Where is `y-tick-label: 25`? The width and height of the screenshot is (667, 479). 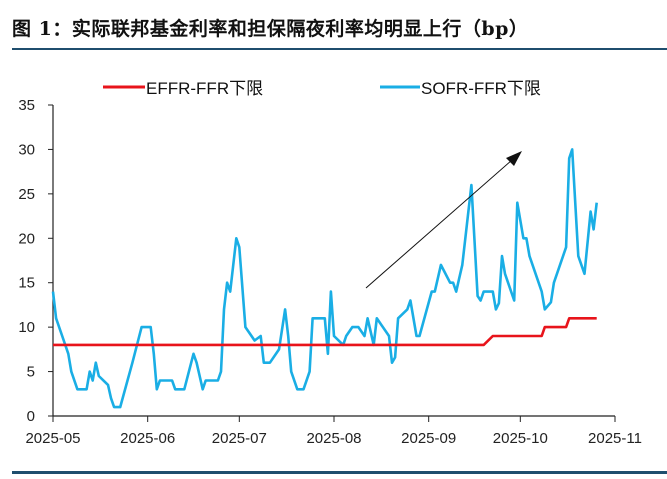
y-tick-label: 25 is located at coordinates (26, 194).